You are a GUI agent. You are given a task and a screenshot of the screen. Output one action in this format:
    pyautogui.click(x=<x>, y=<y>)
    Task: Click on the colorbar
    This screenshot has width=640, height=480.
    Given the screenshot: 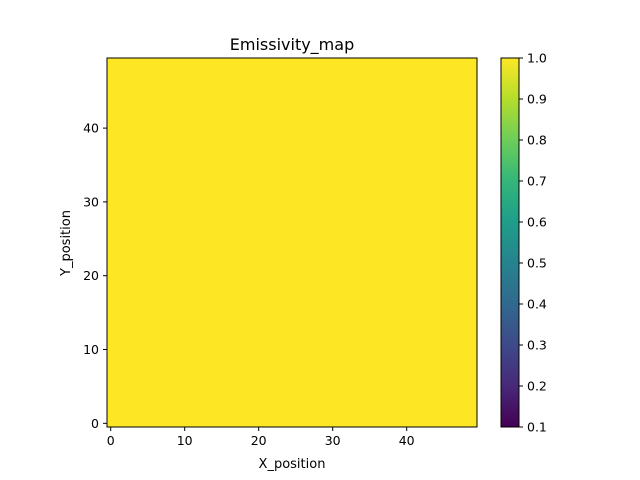 What is the action you would take?
    pyautogui.click(x=510, y=242)
    